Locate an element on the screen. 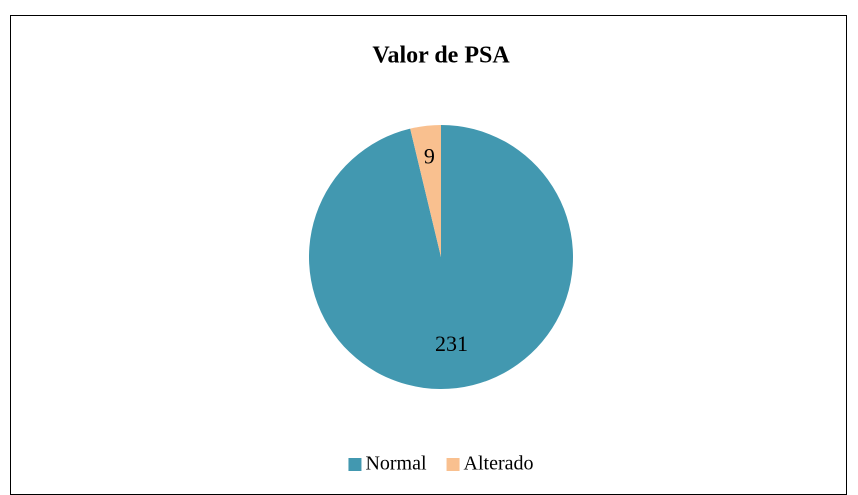 The image size is (858, 495). chart-title: Valor de PSA is located at coordinates (441, 56).